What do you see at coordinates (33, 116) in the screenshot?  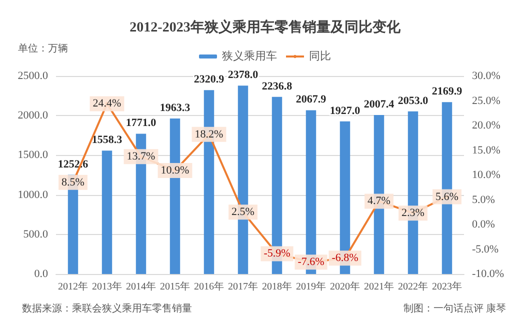 I see `y-tick-label: 2000.0` at bounding box center [33, 116].